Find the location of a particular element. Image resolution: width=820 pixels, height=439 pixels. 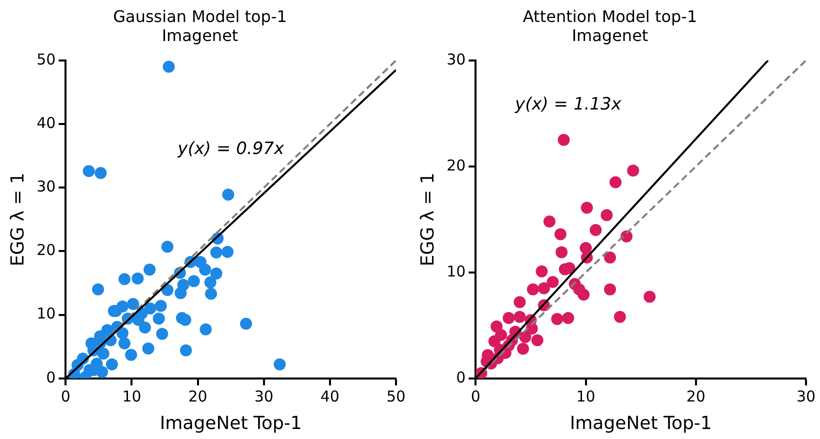

chart-title: Attention Model top-1 Imagenet is located at coordinates (610, 25).